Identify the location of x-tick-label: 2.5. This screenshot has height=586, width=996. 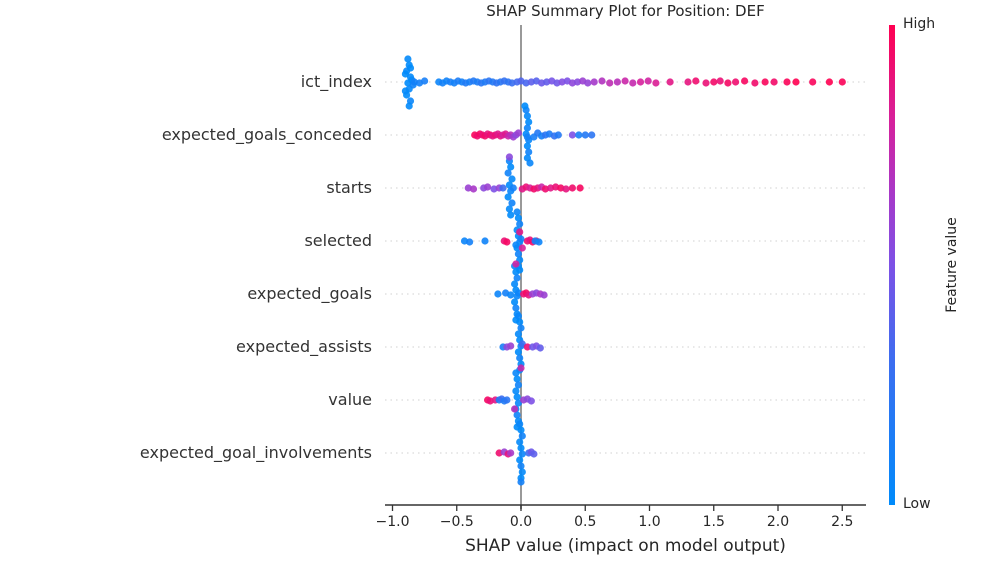
(842, 522).